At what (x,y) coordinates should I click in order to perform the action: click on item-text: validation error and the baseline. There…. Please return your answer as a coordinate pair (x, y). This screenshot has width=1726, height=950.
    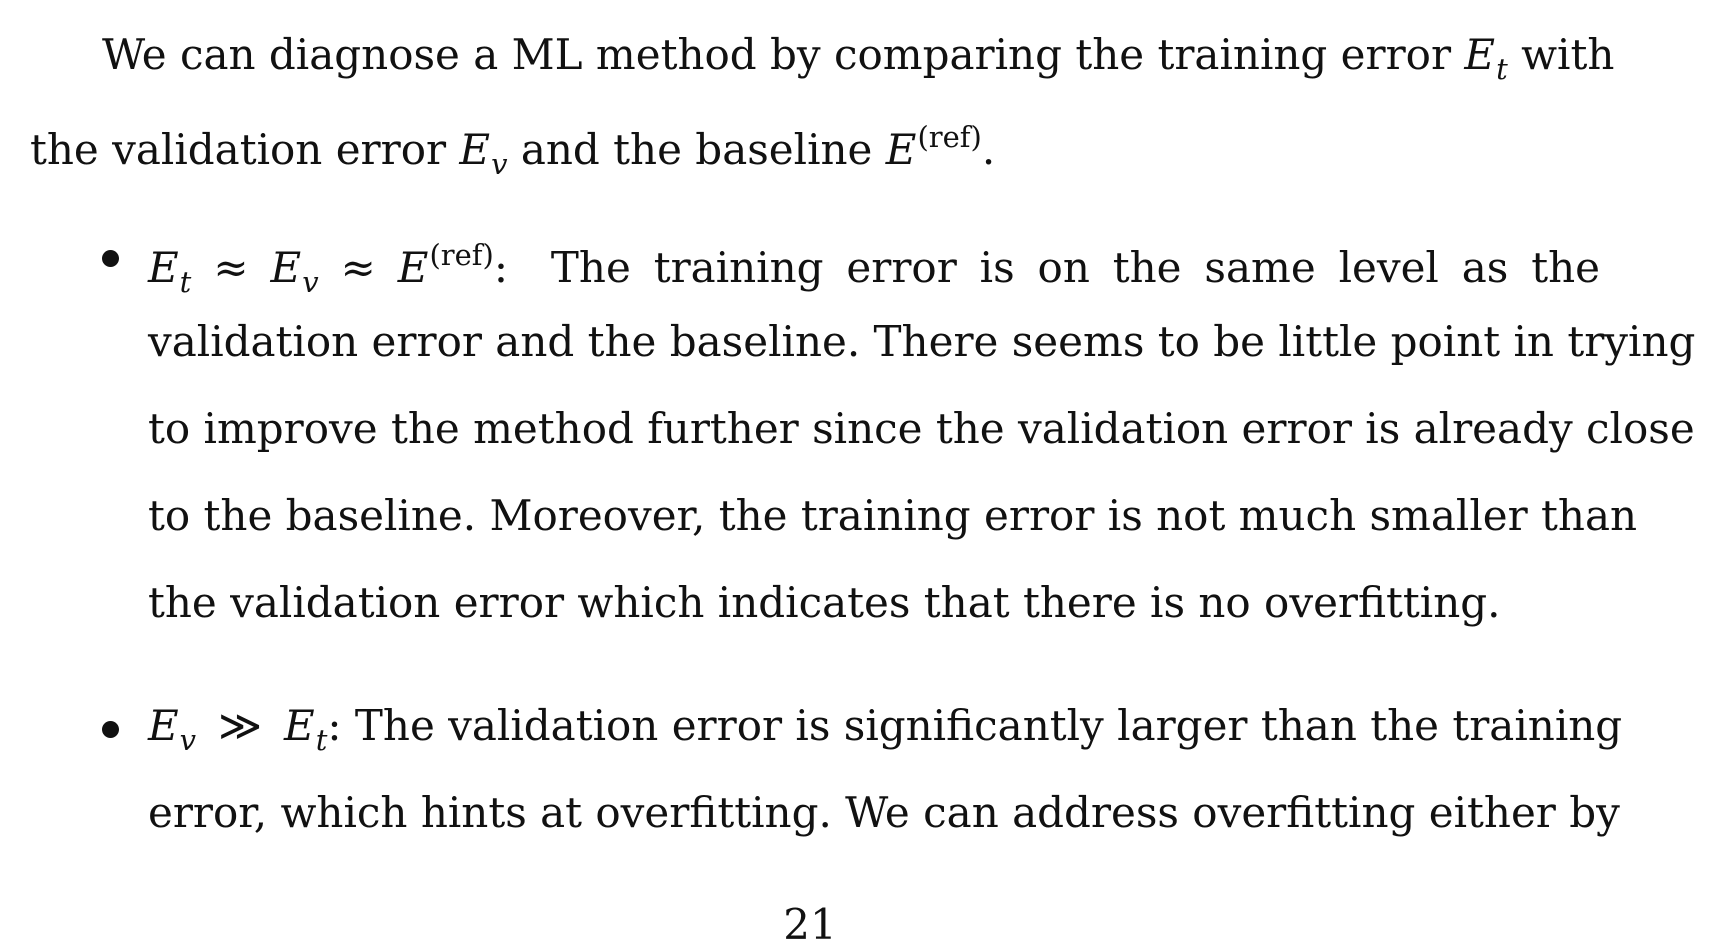
    Looking at the image, I should click on (922, 341).